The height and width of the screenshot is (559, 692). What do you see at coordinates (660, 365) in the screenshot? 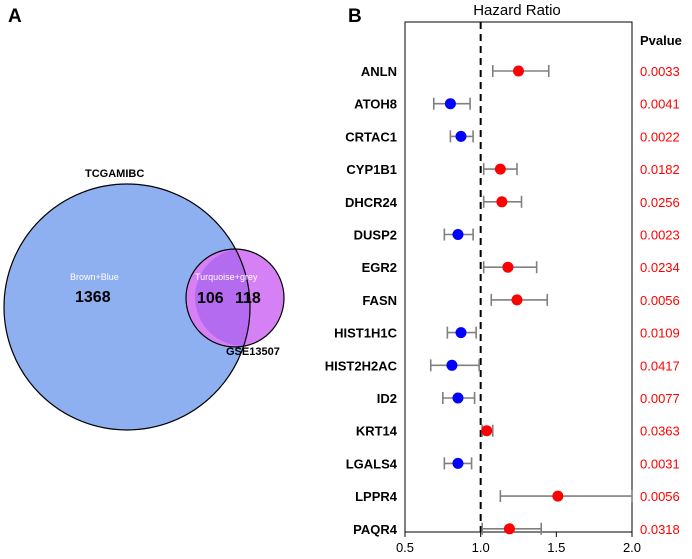
I see `pvalue-label: 0.0417` at bounding box center [660, 365].